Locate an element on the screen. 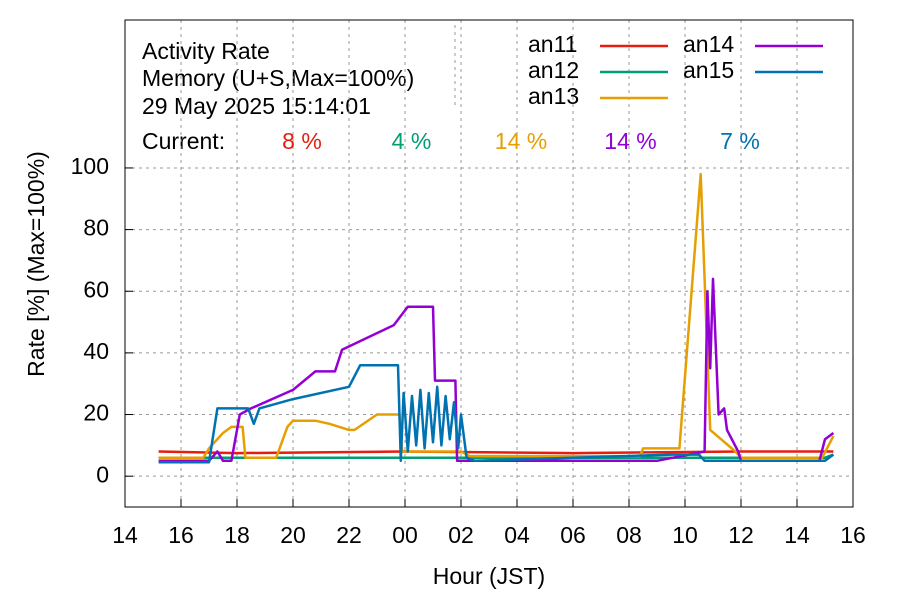 The width and height of the screenshot is (900, 600). x-tick-label: 10 is located at coordinates (685, 535).